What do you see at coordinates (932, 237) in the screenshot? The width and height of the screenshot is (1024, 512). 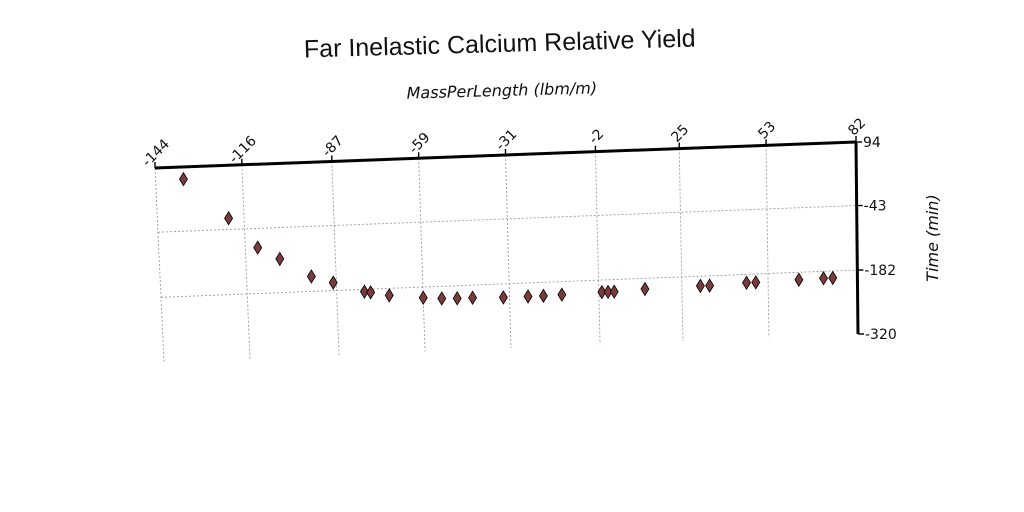 I see `y-axis-label: Time (min)` at bounding box center [932, 237].